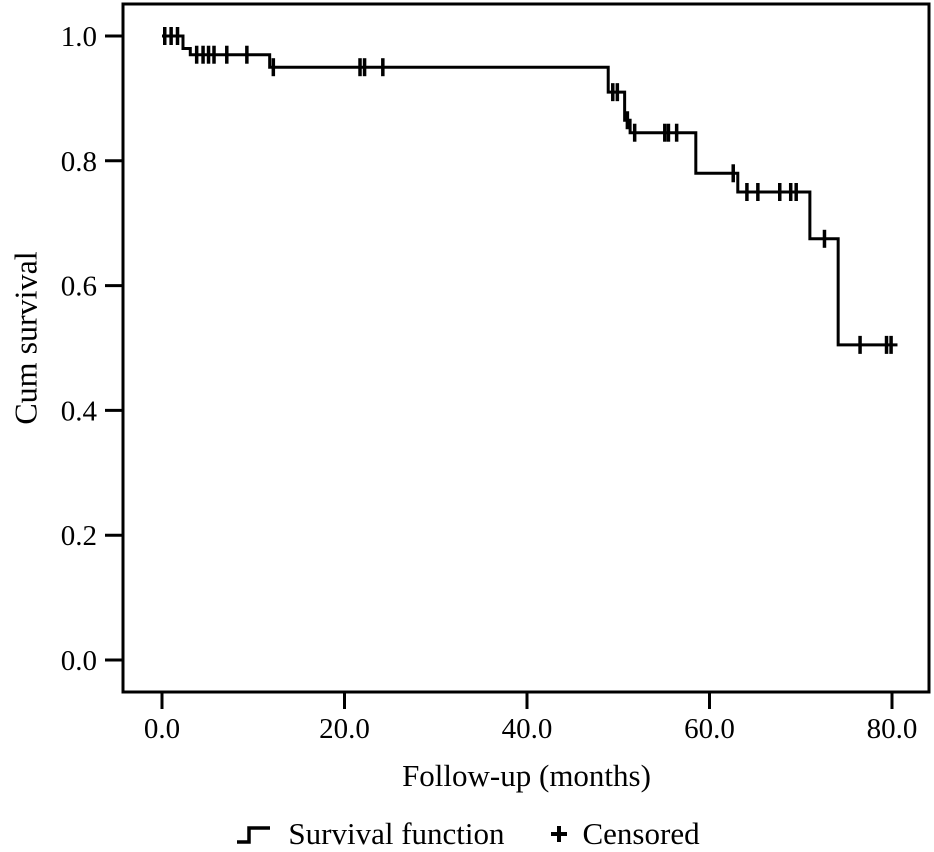 Image resolution: width=934 pixels, height=852 pixels. What do you see at coordinates (79, 162) in the screenshot?
I see `y-tick-label: 0.8` at bounding box center [79, 162].